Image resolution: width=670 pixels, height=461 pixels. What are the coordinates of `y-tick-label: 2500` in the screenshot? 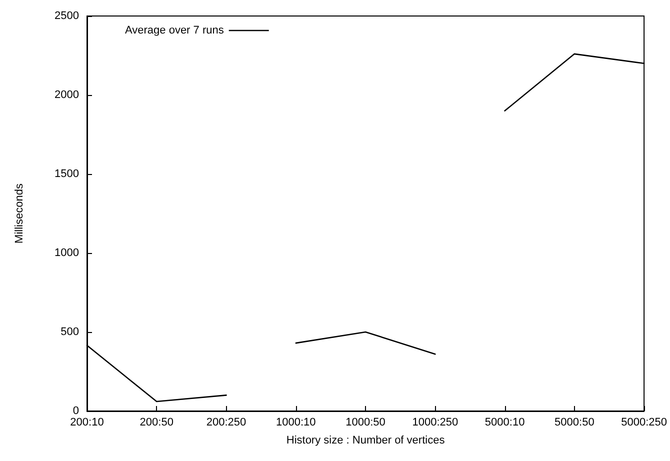 It's located at (66, 16).